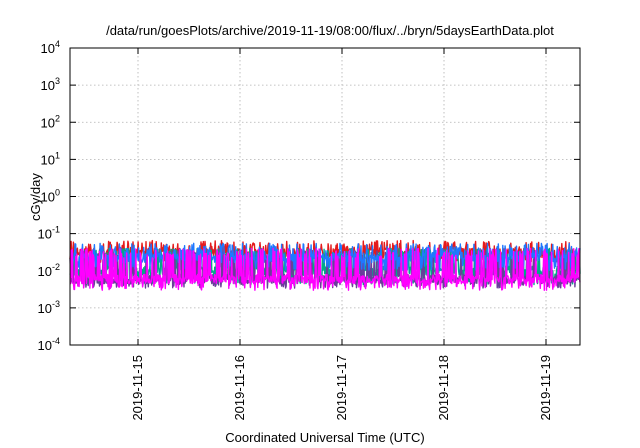 The width and height of the screenshot is (640, 448). I want to click on y-tick-label: 10⁻², so click(49, 270).